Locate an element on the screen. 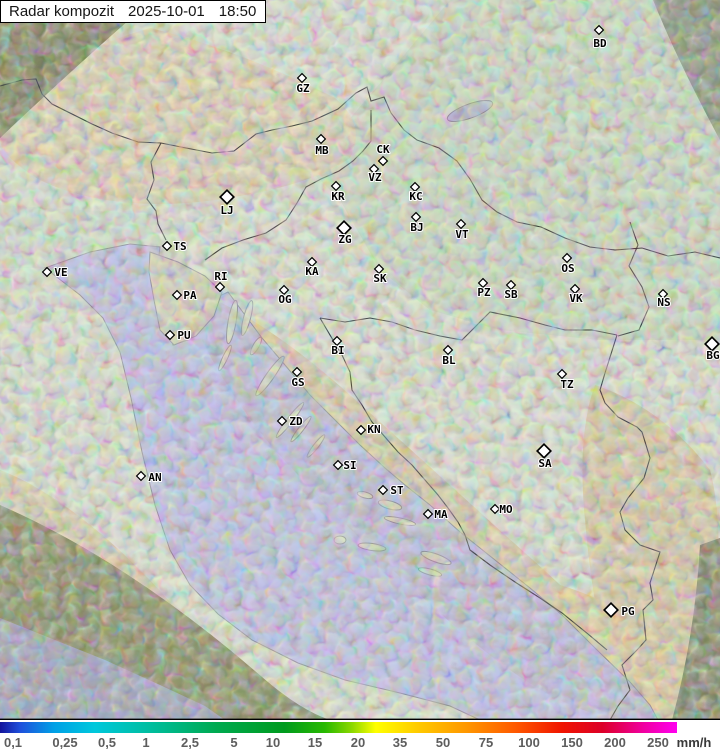 The width and height of the screenshot is (720, 751). station-BI: BI is located at coordinates (338, 346).